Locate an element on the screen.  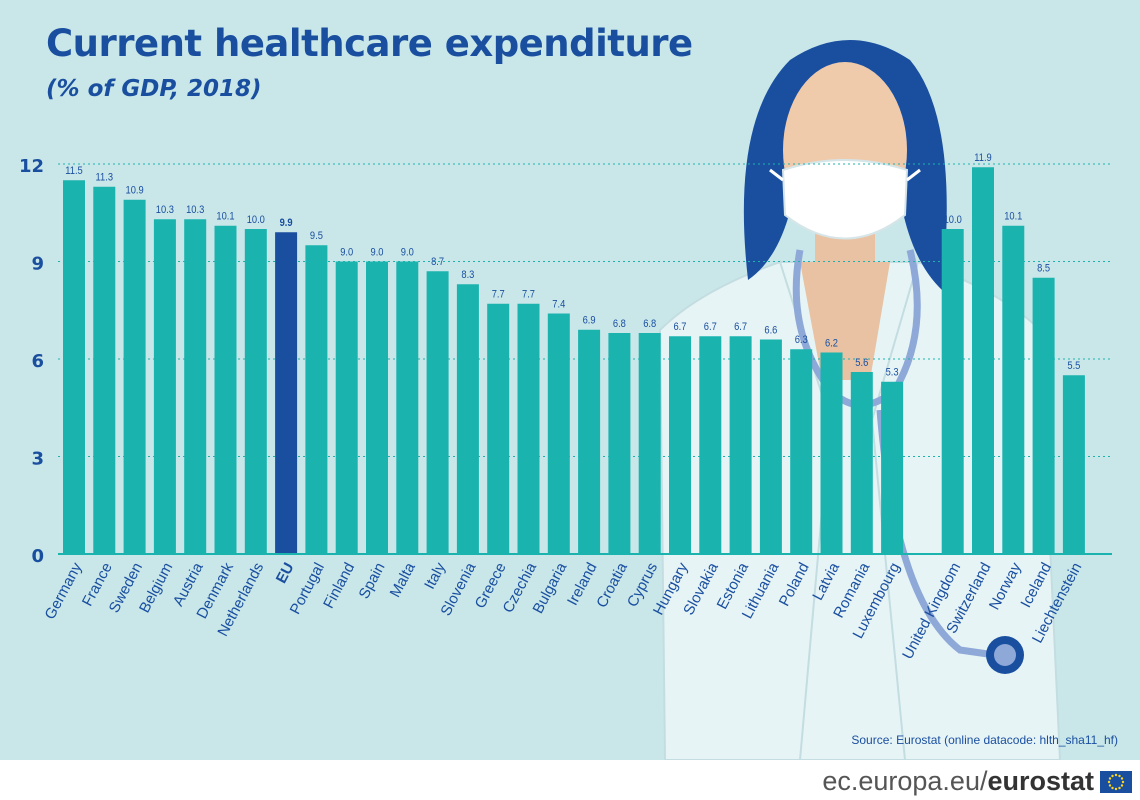
y-tick-label: 12 is located at coordinates (31, 166).